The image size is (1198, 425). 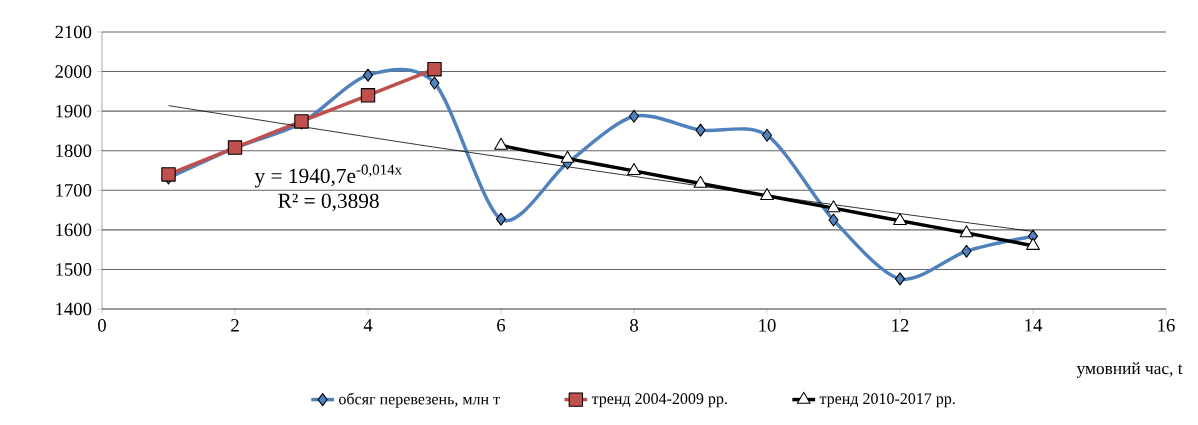 I want to click on y-tick-label: 1800, so click(x=74, y=151).